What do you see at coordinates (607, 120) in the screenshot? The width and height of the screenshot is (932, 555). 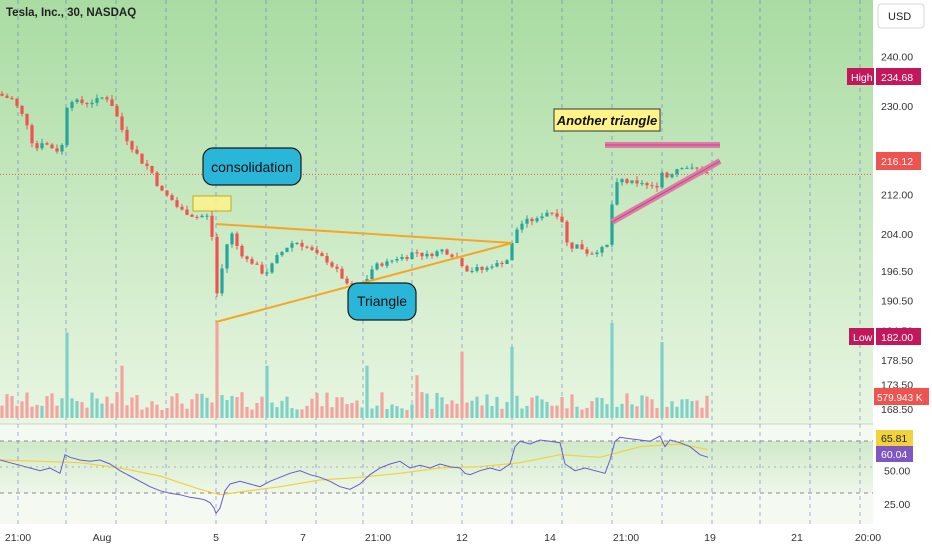 I see `another-triangle-callout` at bounding box center [607, 120].